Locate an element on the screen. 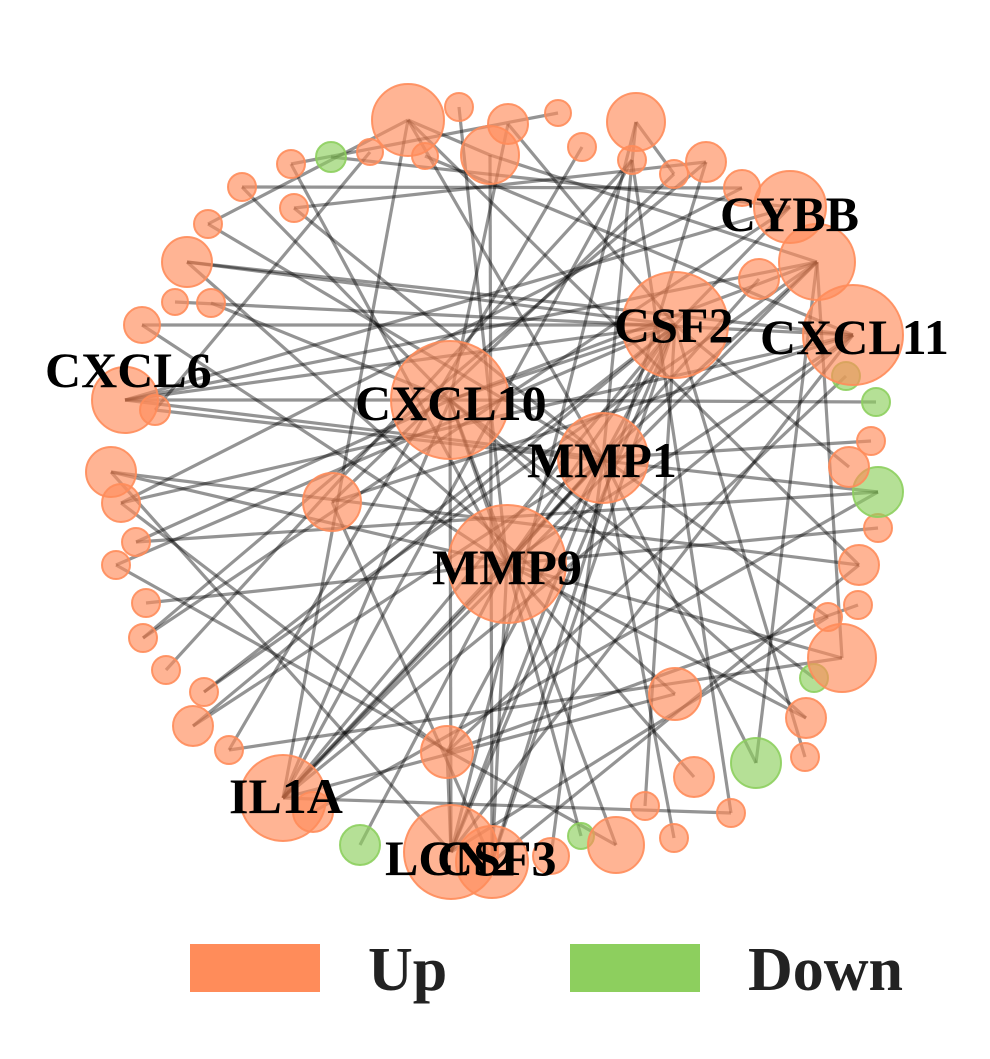 The height and width of the screenshot is (1059, 990). gene-label-lcn2: LCN2 is located at coordinates (450, 858).